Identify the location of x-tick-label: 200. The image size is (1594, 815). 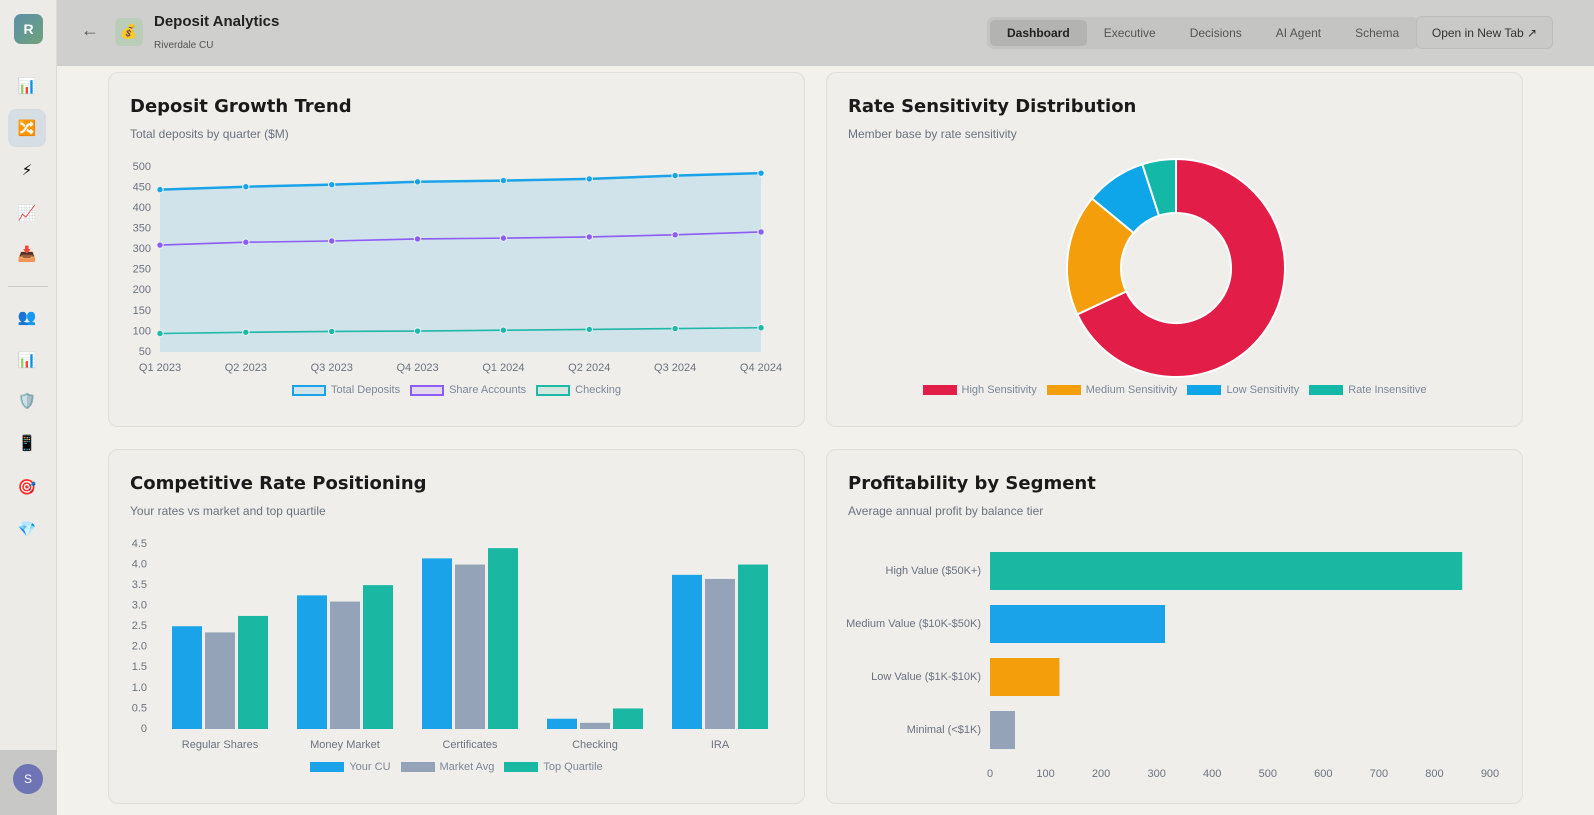
(1101, 774).